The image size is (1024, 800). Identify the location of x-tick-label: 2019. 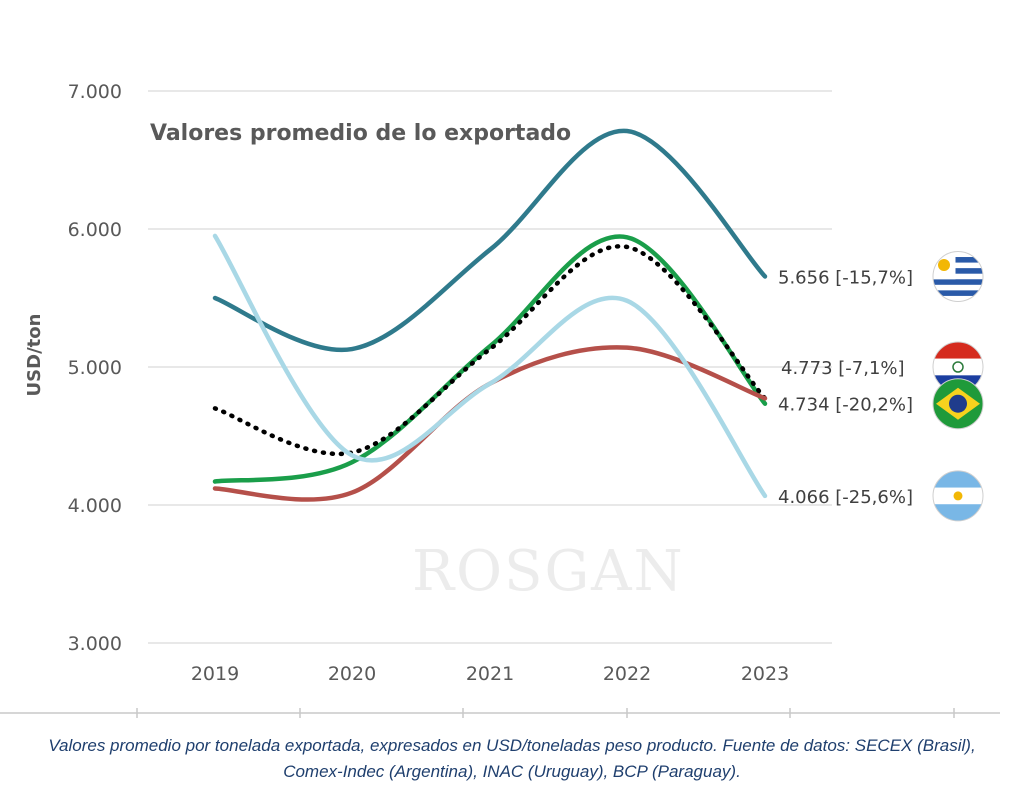
(215, 674).